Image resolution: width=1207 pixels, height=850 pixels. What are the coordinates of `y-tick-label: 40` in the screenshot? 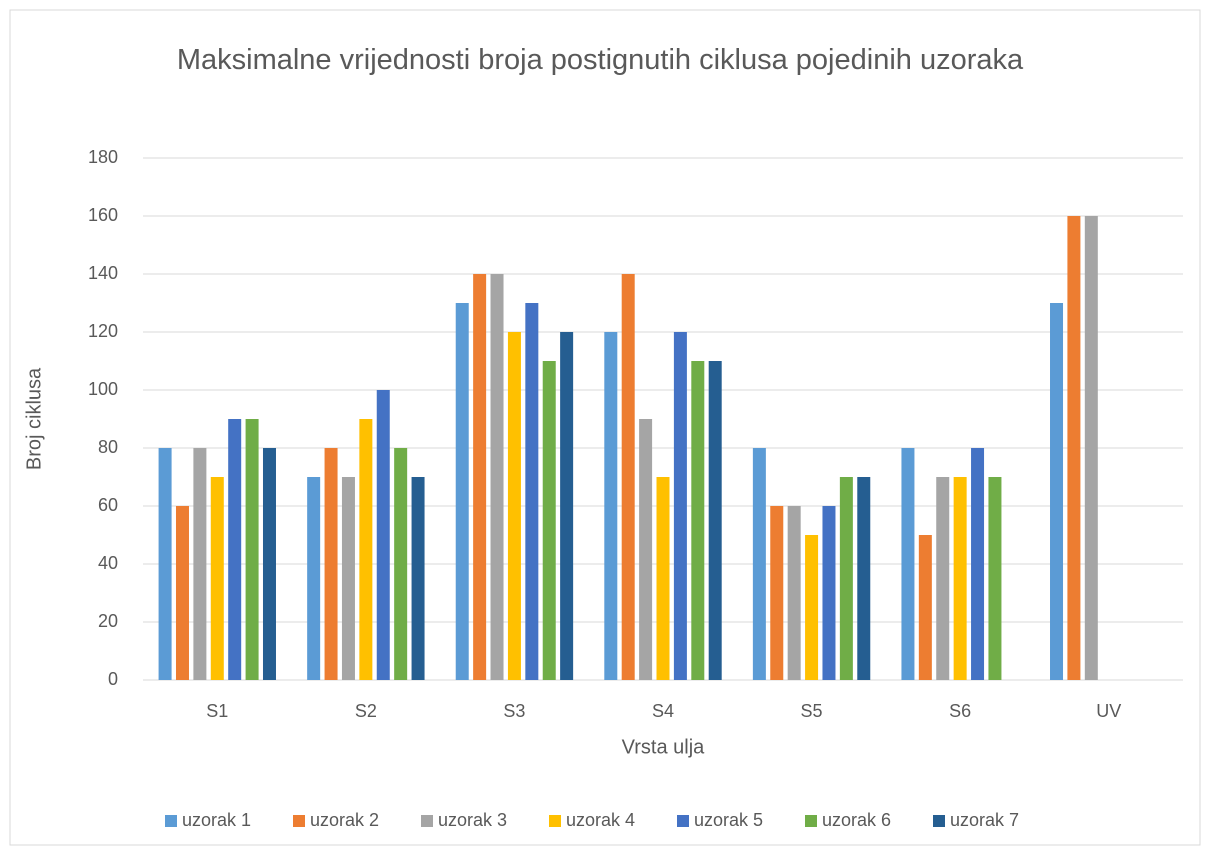 It's located at (108, 563).